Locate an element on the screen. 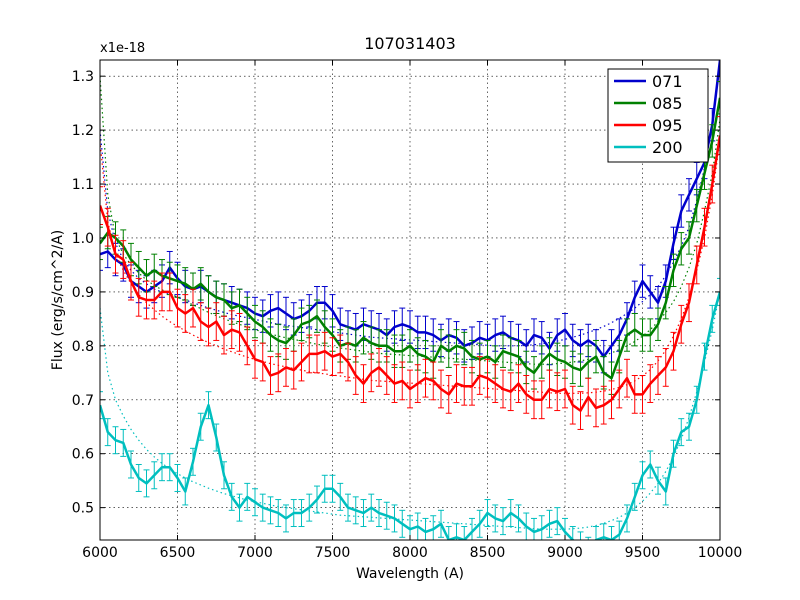  x-axis-label: Wavelength (A) is located at coordinates (410, 574).